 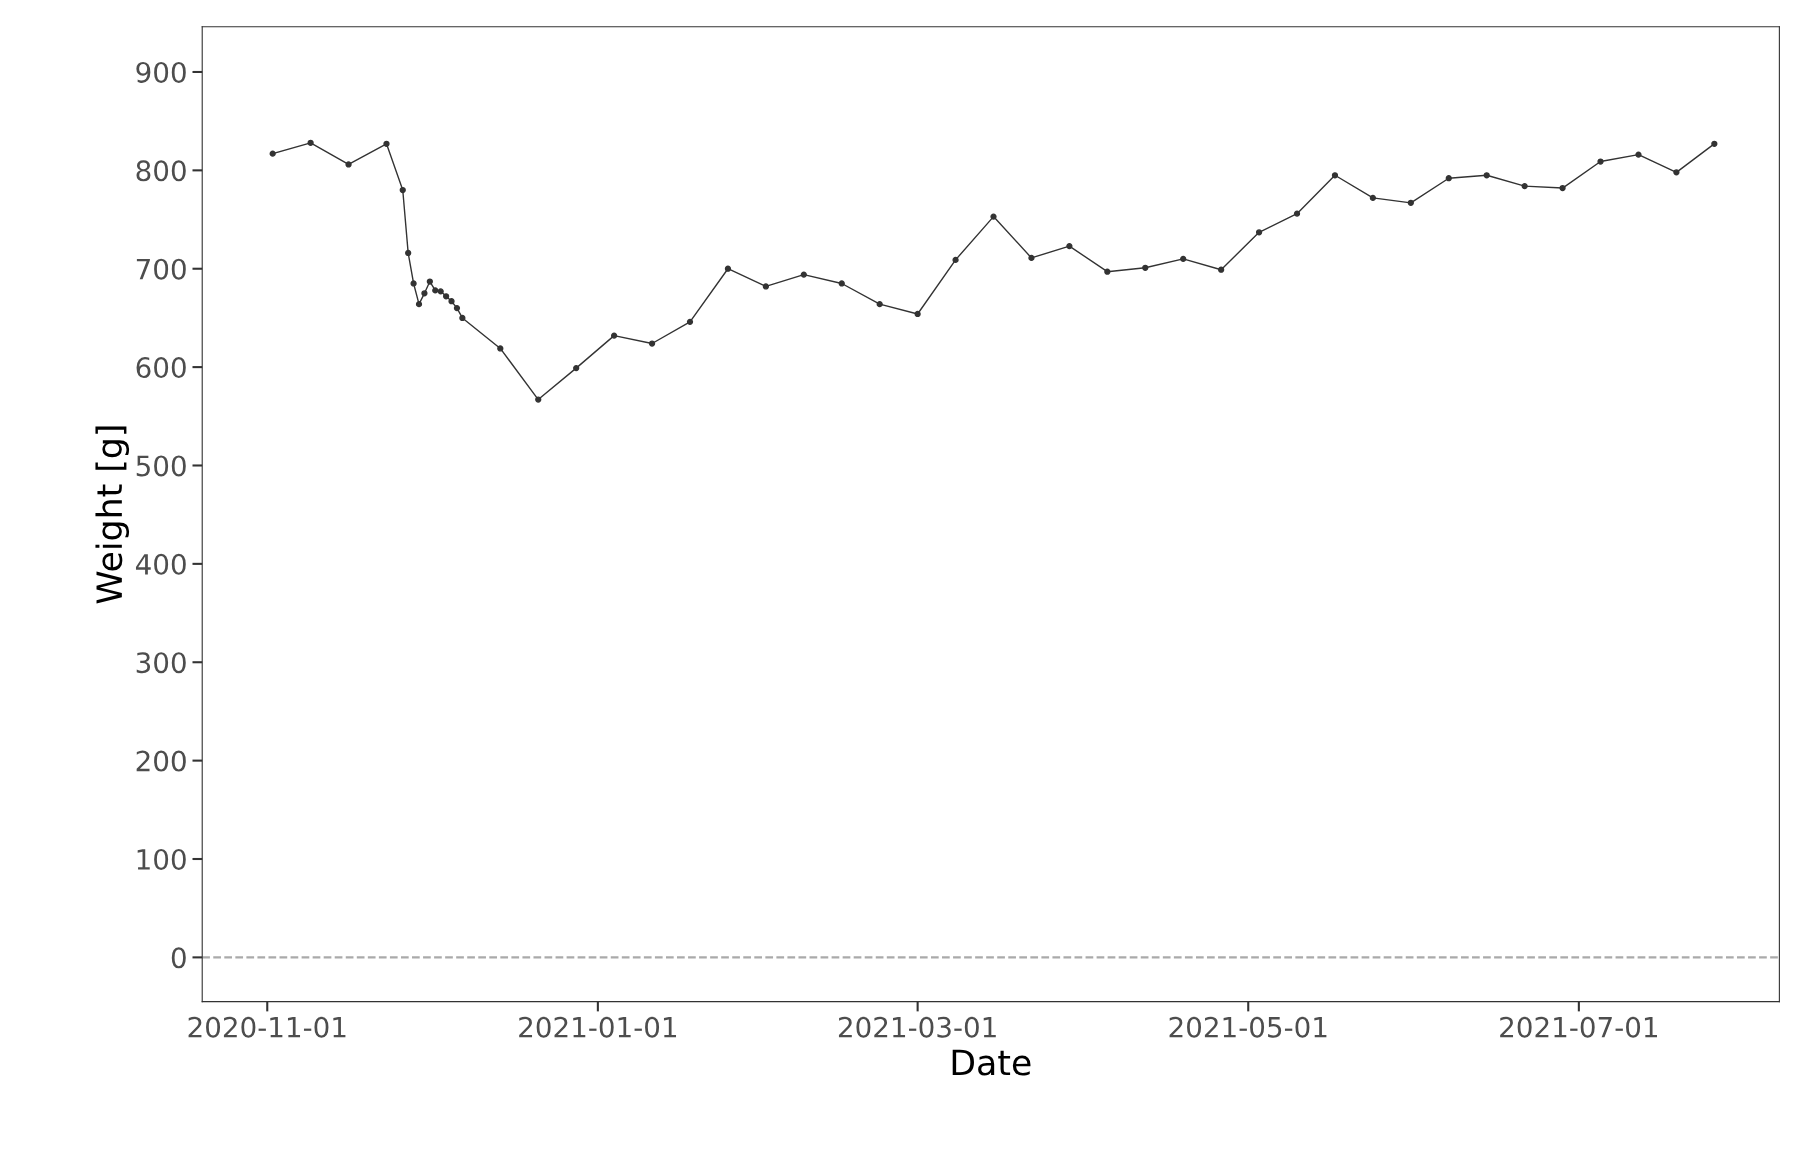 What do you see at coordinates (161, 72) in the screenshot?
I see `y-tick-label: 900` at bounding box center [161, 72].